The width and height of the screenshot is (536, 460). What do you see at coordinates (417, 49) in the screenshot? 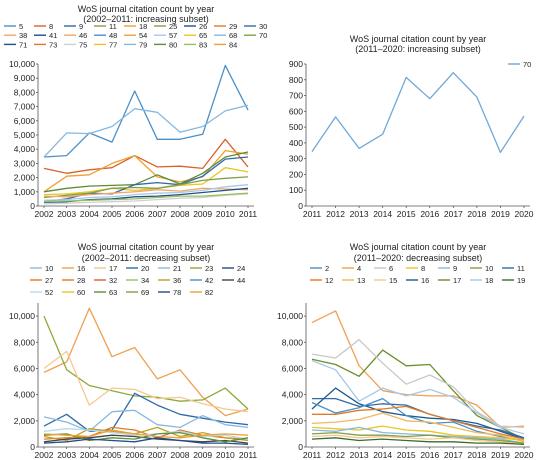
I see `chart-subtitle: (2011–2020: increasing subset)` at bounding box center [417, 49].